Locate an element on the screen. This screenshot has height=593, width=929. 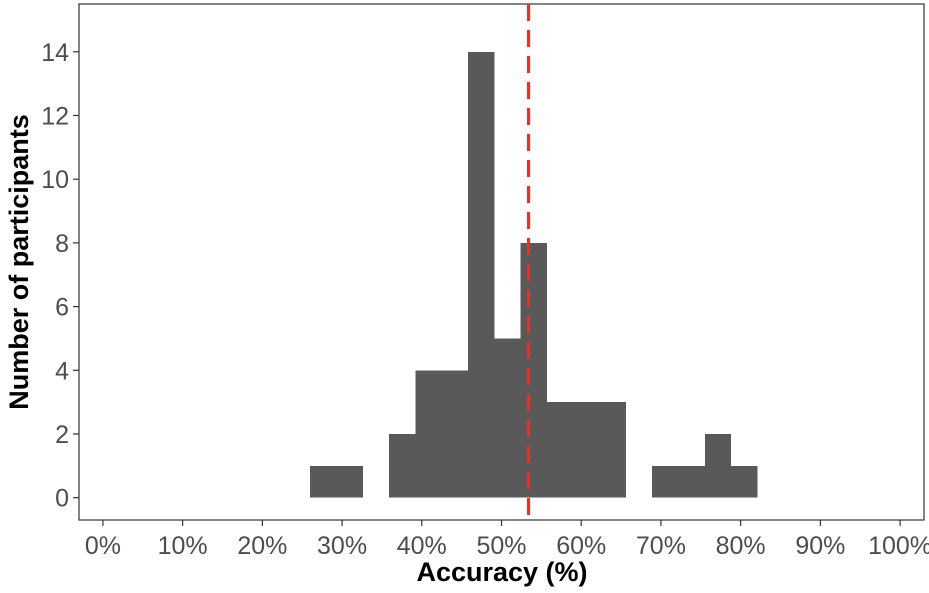
x-tick-label: 50% is located at coordinates (501, 546).